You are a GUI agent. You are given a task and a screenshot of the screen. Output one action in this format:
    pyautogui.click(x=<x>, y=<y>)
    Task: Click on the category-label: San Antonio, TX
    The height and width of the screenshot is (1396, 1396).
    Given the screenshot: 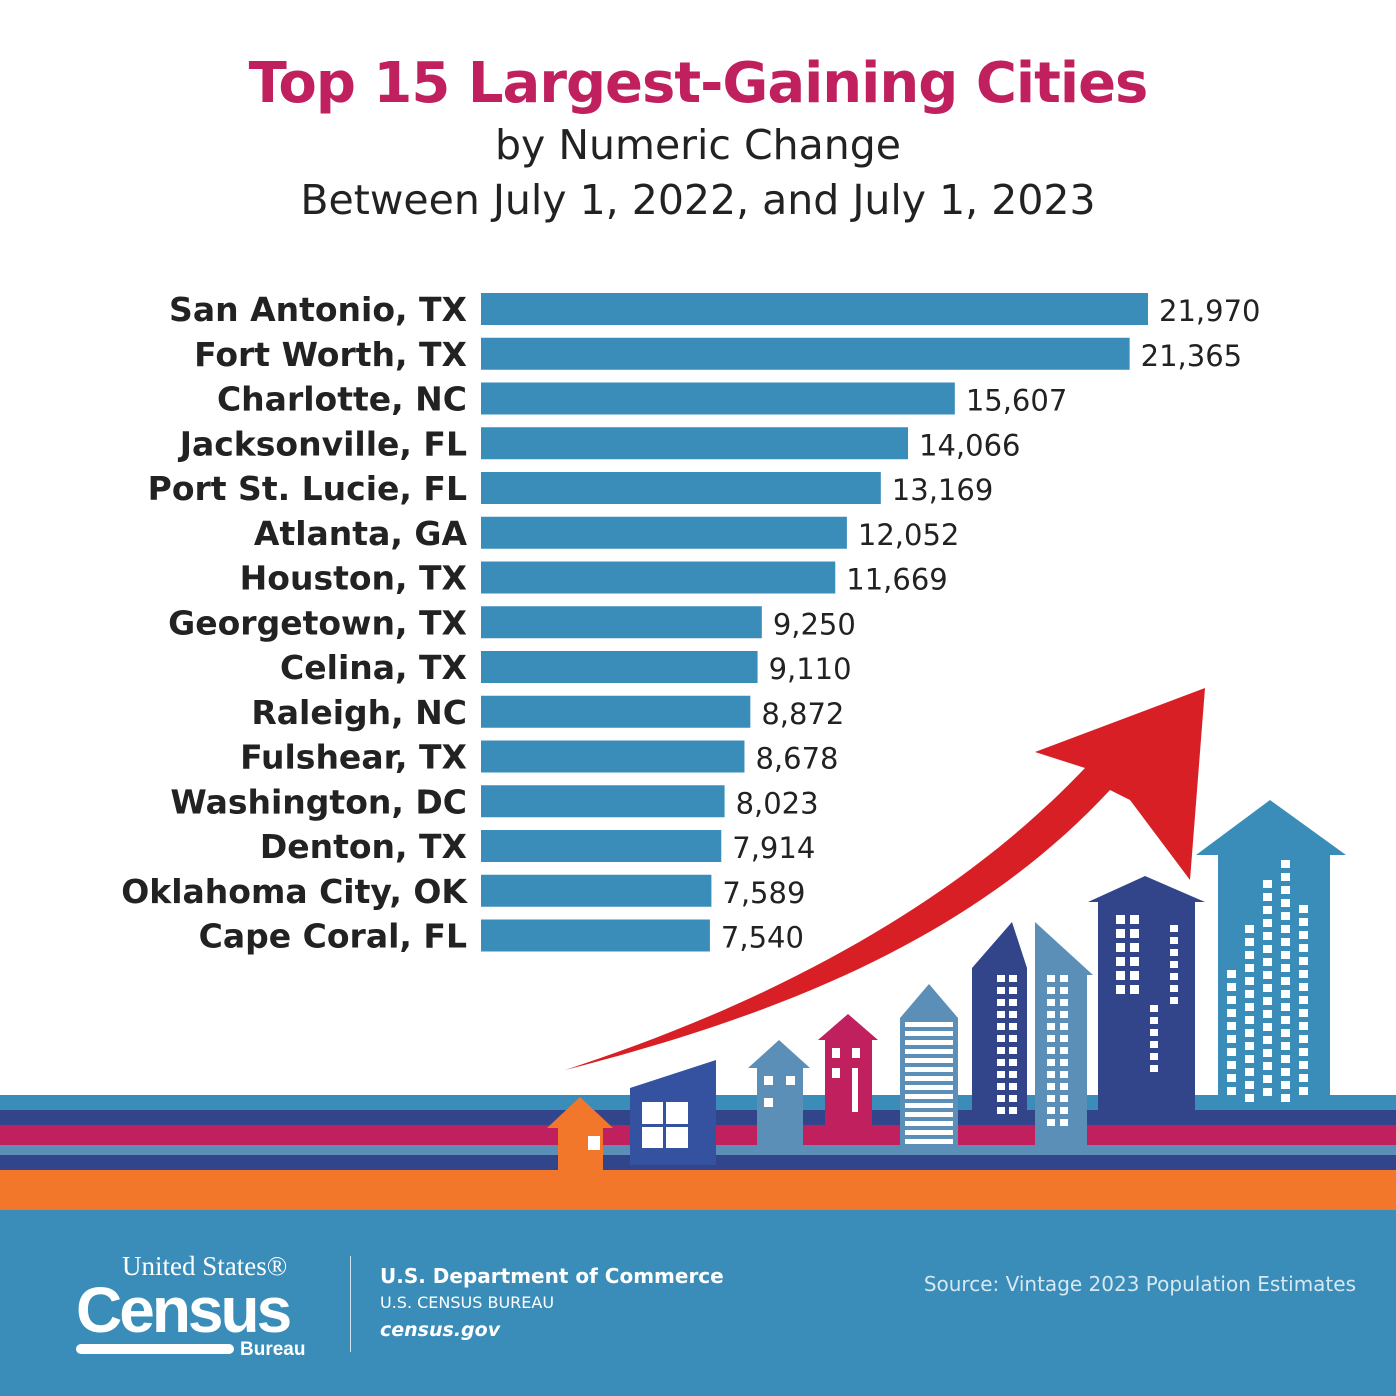 What is the action you would take?
    pyautogui.click(x=318, y=309)
    